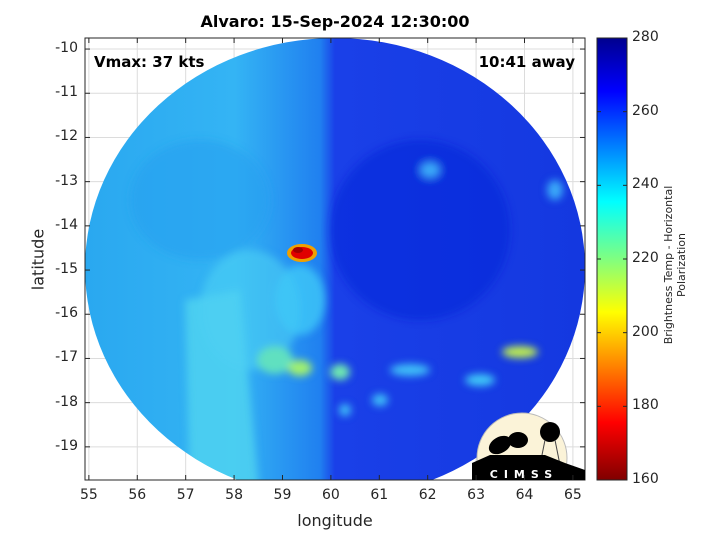 Image resolution: width=720 pixels, height=540 pixels. Describe the element at coordinates (330, 495) in the screenshot. I see `x-tick-label: 60` at that location.